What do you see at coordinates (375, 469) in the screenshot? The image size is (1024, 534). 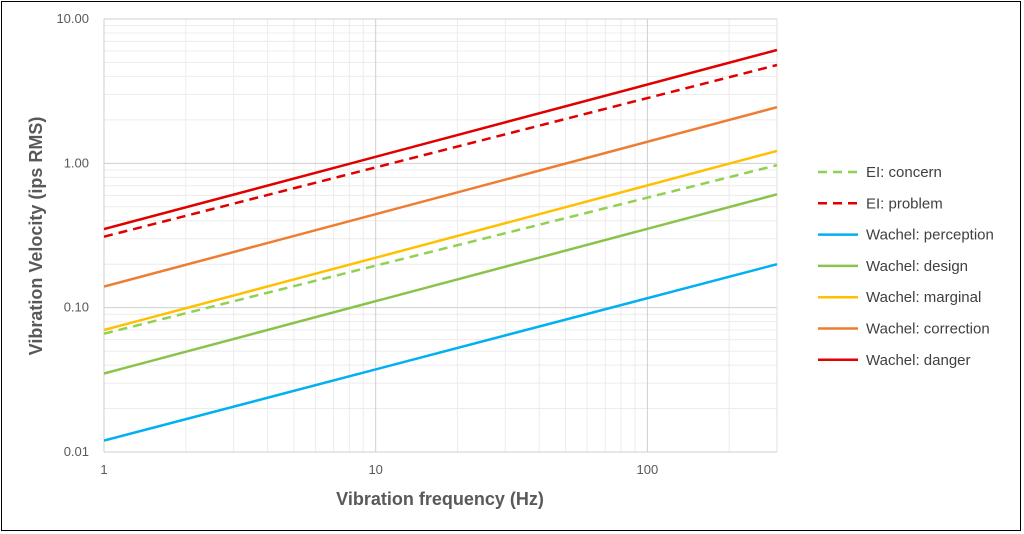 I see `x-tick-label: 10` at bounding box center [375, 469].